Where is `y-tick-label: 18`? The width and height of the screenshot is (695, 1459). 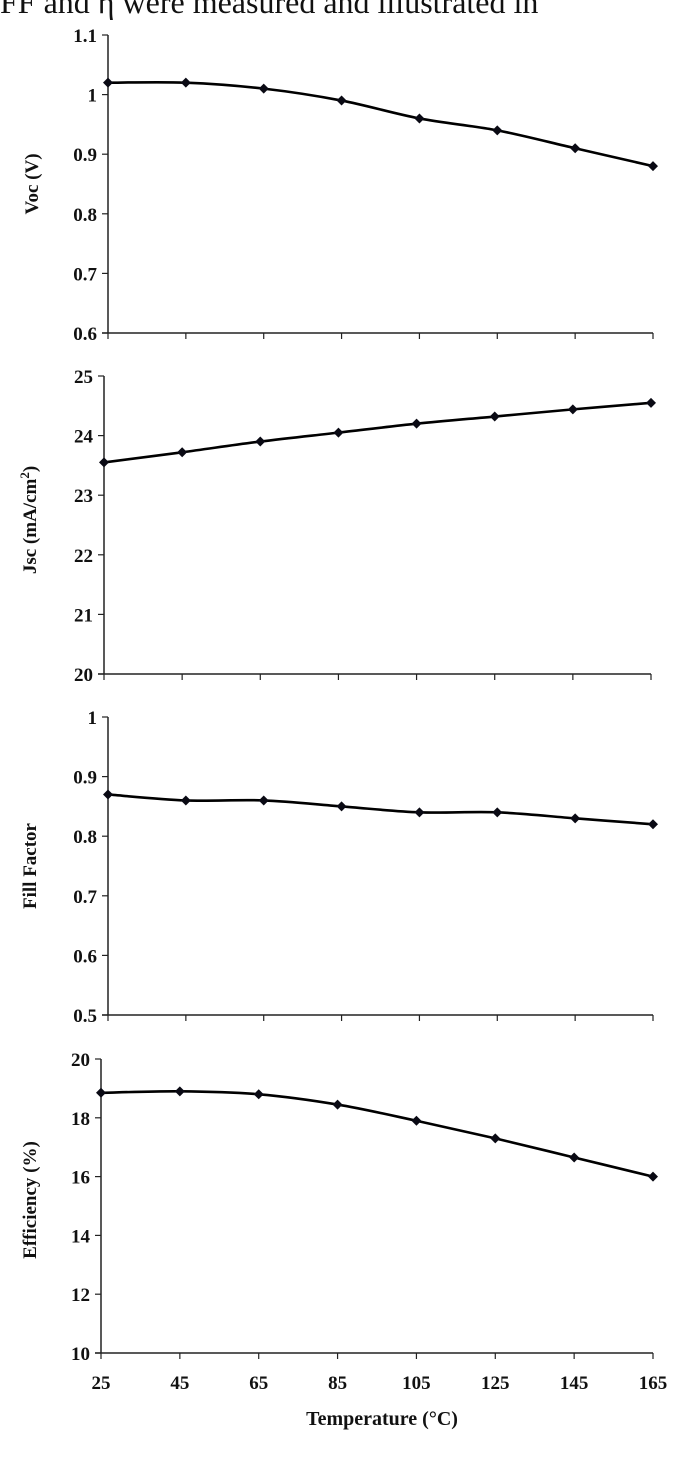 y-tick-label: 18 is located at coordinates (80, 1119).